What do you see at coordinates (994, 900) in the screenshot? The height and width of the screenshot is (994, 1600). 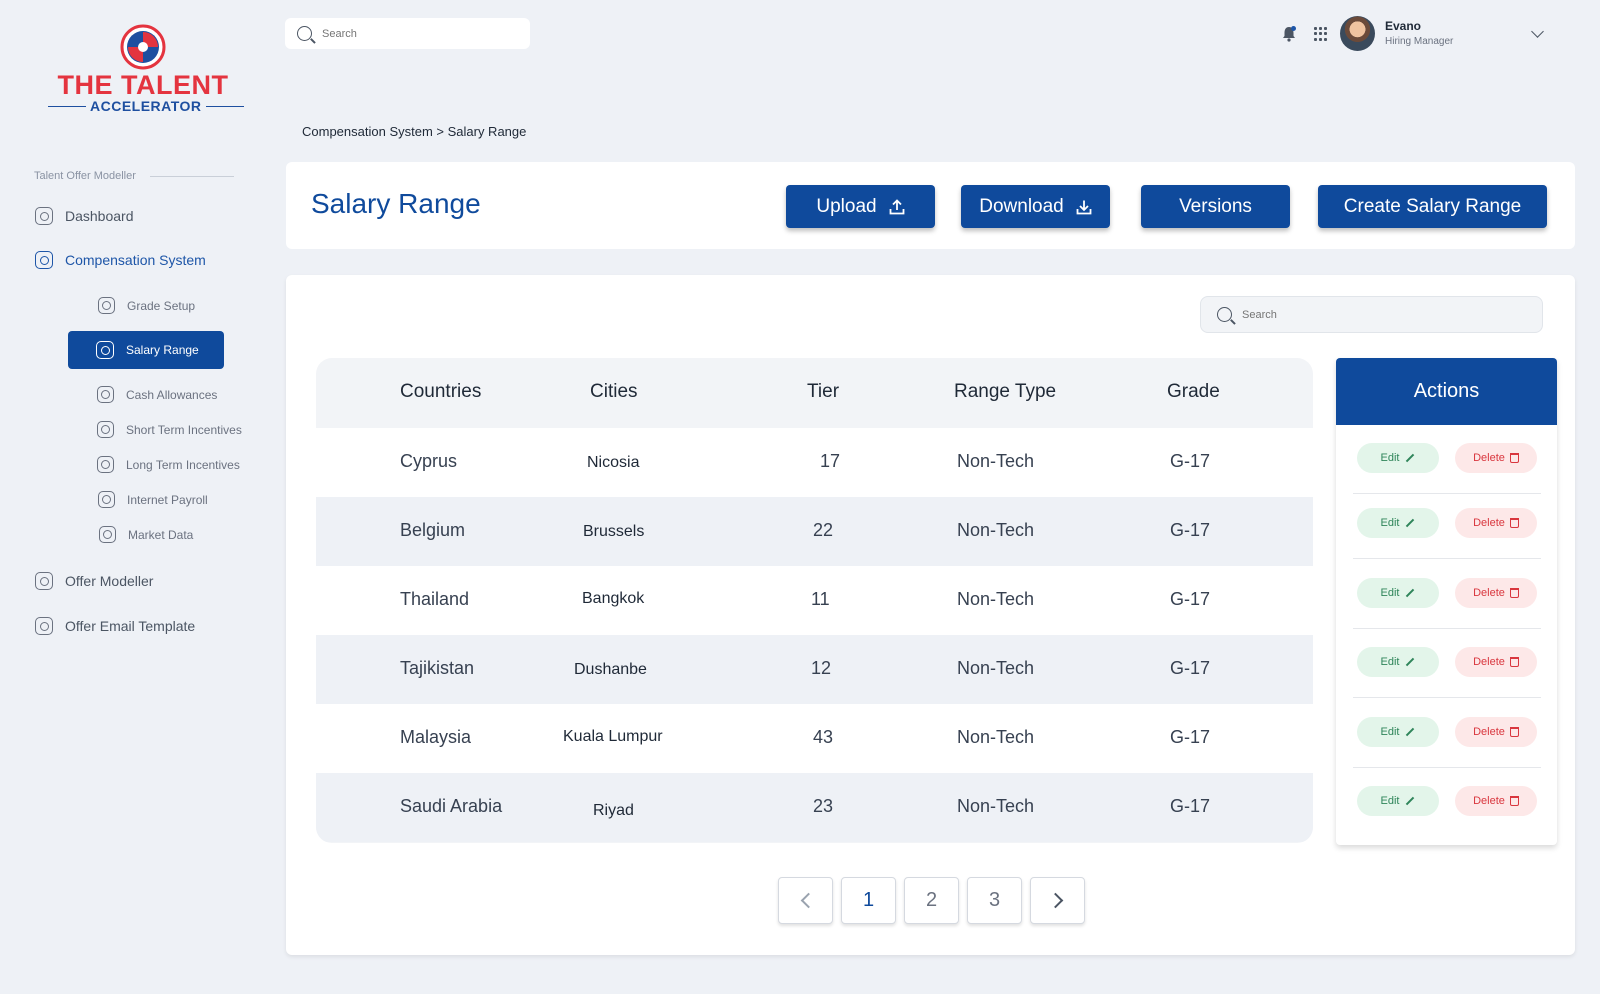 I see `page-3-button: 3` at bounding box center [994, 900].